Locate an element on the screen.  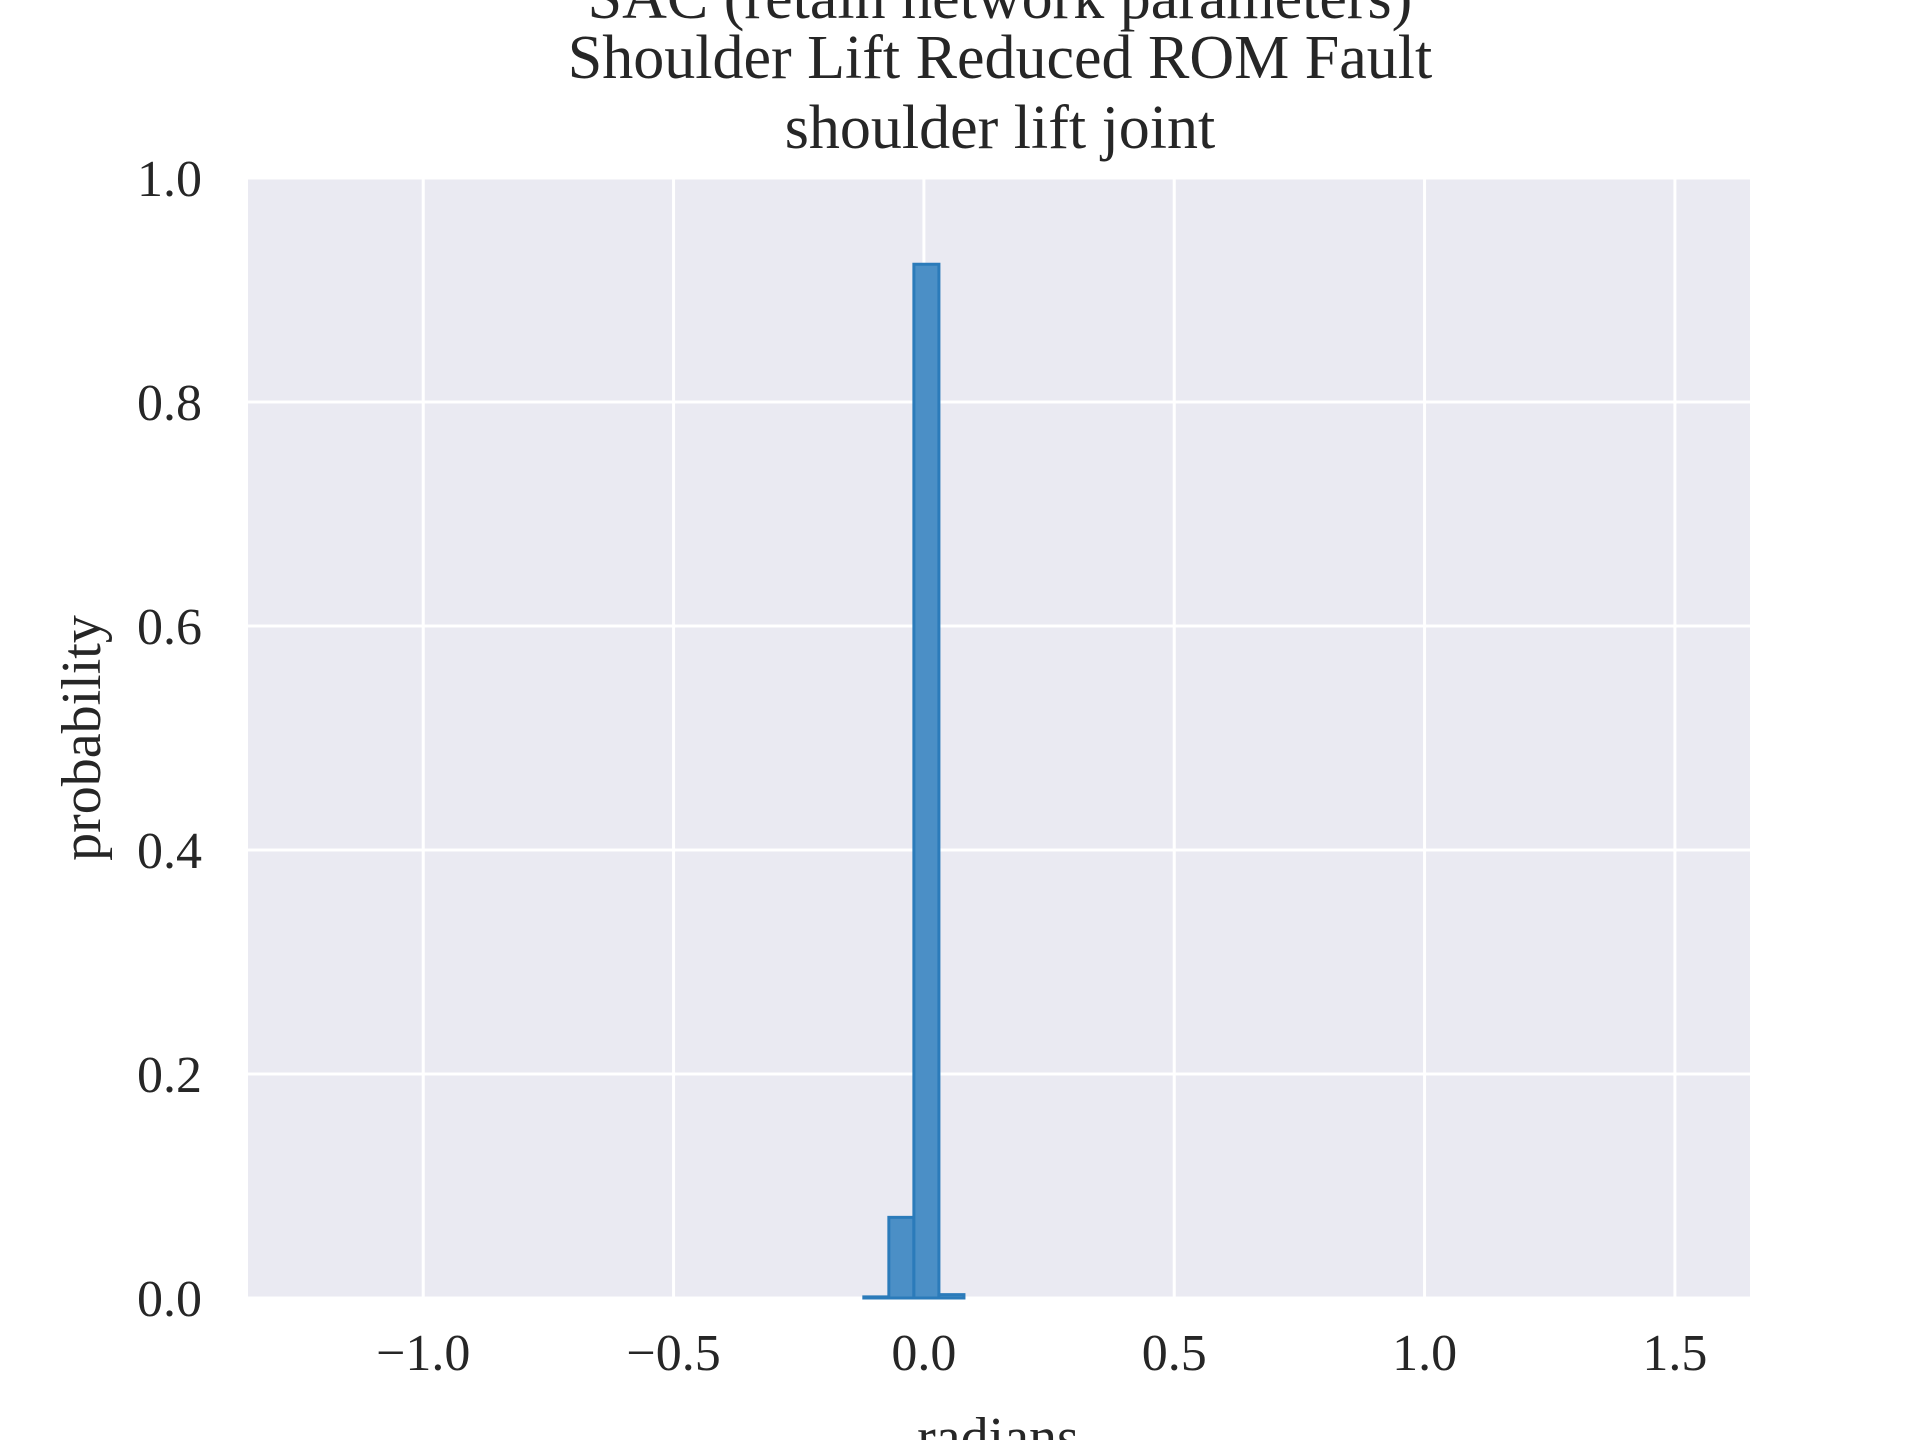
y-tick-label: 0.6 is located at coordinates (169, 627).